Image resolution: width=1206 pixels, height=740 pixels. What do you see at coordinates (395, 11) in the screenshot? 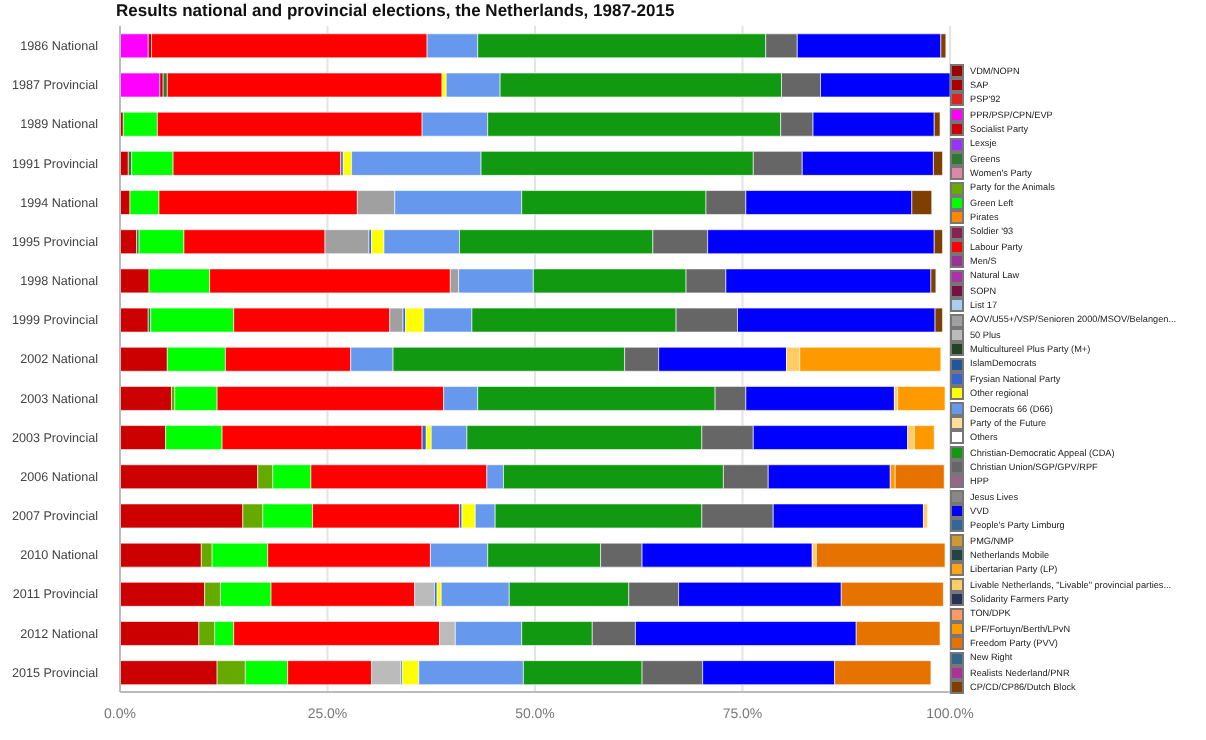
I see `chart-title: Results national and provincial elections, the Netherlands, 1987-2015` at bounding box center [395, 11].